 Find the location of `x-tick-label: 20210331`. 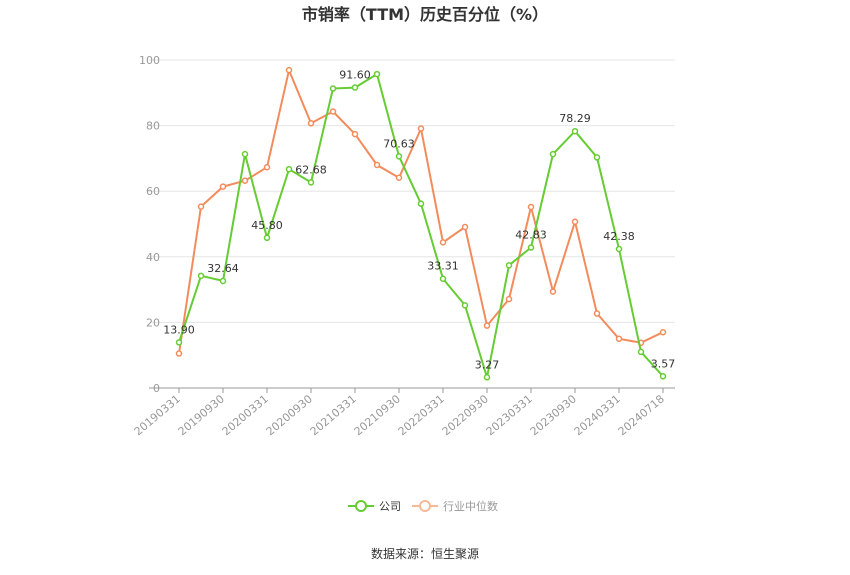

x-tick-label: 20210331 is located at coordinates (333, 415).